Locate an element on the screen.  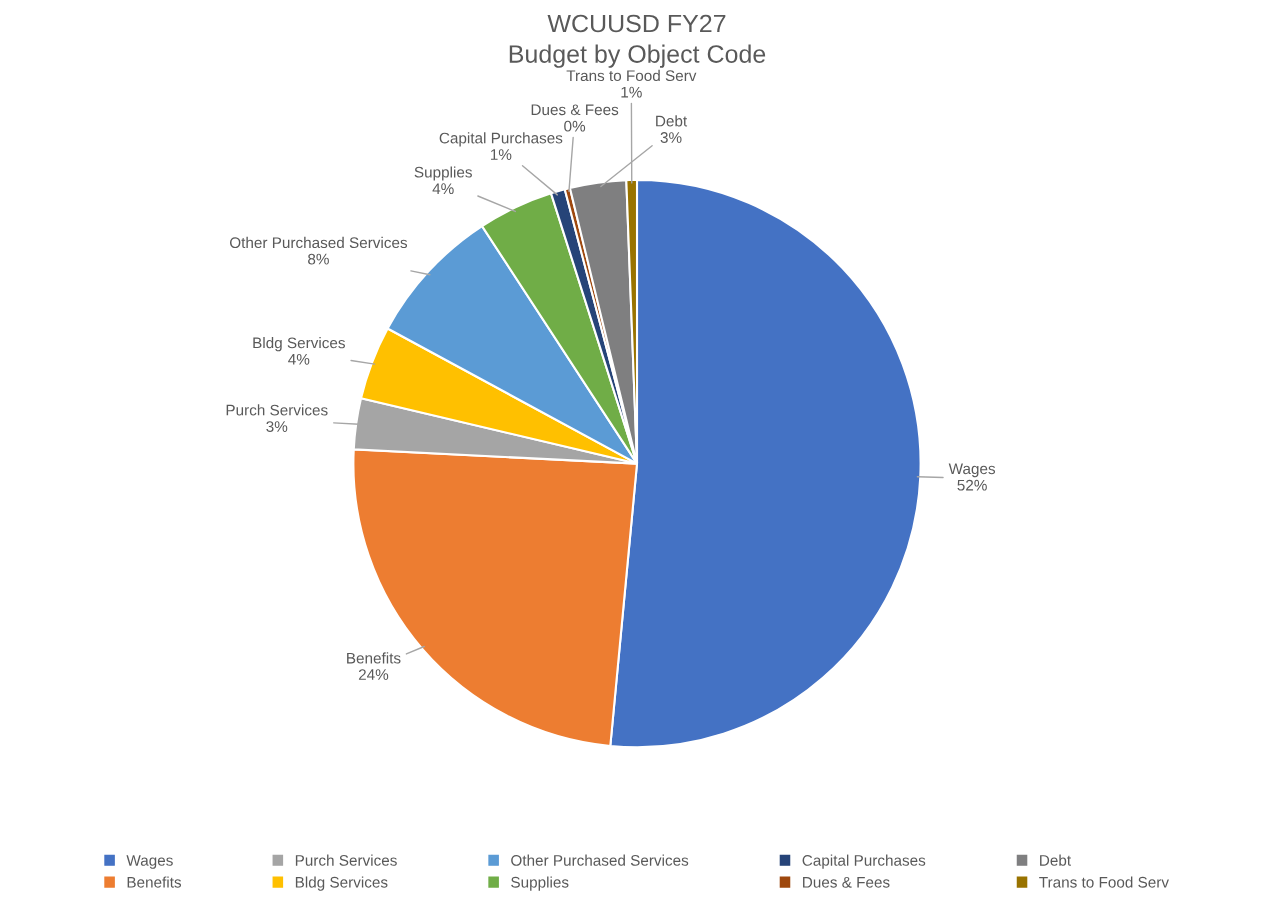
slice-label: Supplies is located at coordinates (443, 173).